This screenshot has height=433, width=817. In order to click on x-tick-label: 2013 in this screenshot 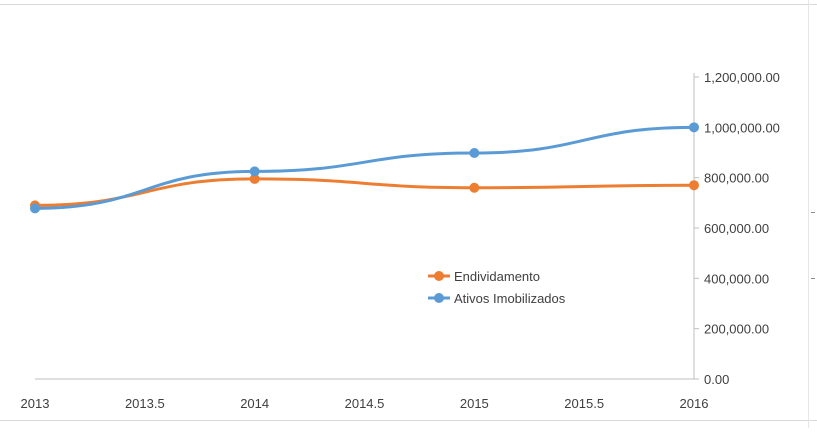, I will do `click(35, 403)`.